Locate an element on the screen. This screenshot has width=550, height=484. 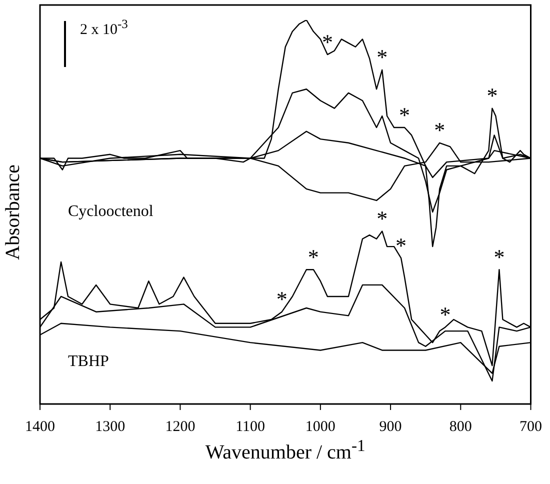
annotation: 2 x 10$^{-3}$ is located at coordinates (104, 28).